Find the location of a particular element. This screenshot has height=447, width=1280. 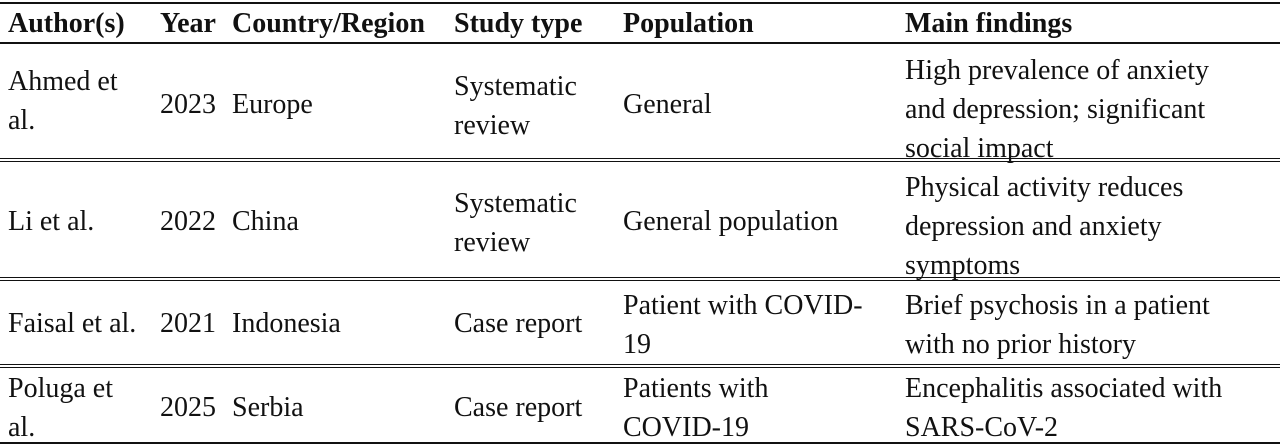

cell-author: Poluga et al. is located at coordinates (60, 408).